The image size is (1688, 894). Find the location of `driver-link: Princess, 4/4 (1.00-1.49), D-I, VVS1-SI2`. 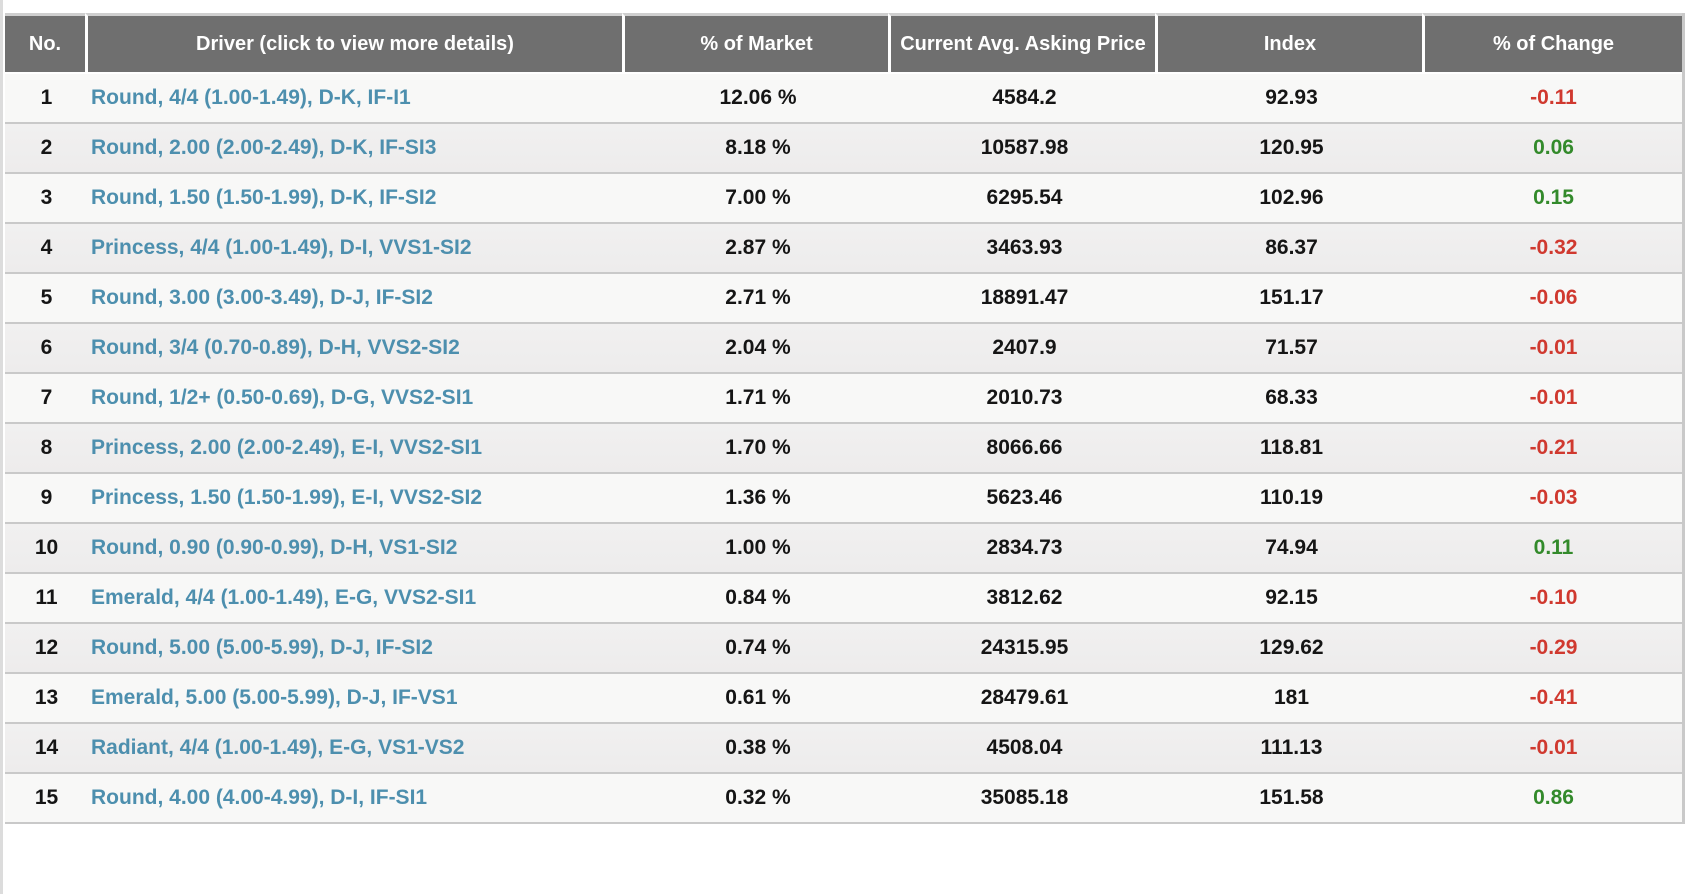

driver-link: Princess, 4/4 (1.00-1.49), D-I, VVS1-SI2 is located at coordinates (281, 247).